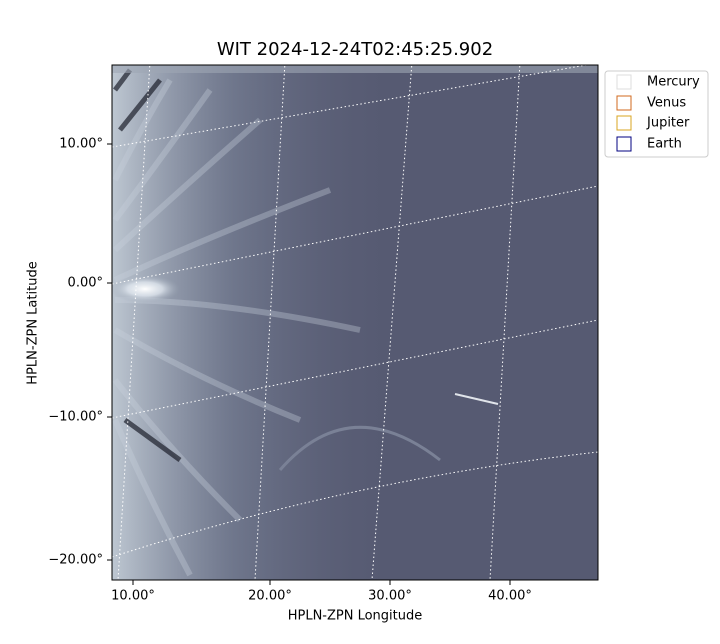 The width and height of the screenshot is (720, 644). Describe the element at coordinates (75, 417) in the screenshot. I see `y-tick-label: −10.00°` at that location.